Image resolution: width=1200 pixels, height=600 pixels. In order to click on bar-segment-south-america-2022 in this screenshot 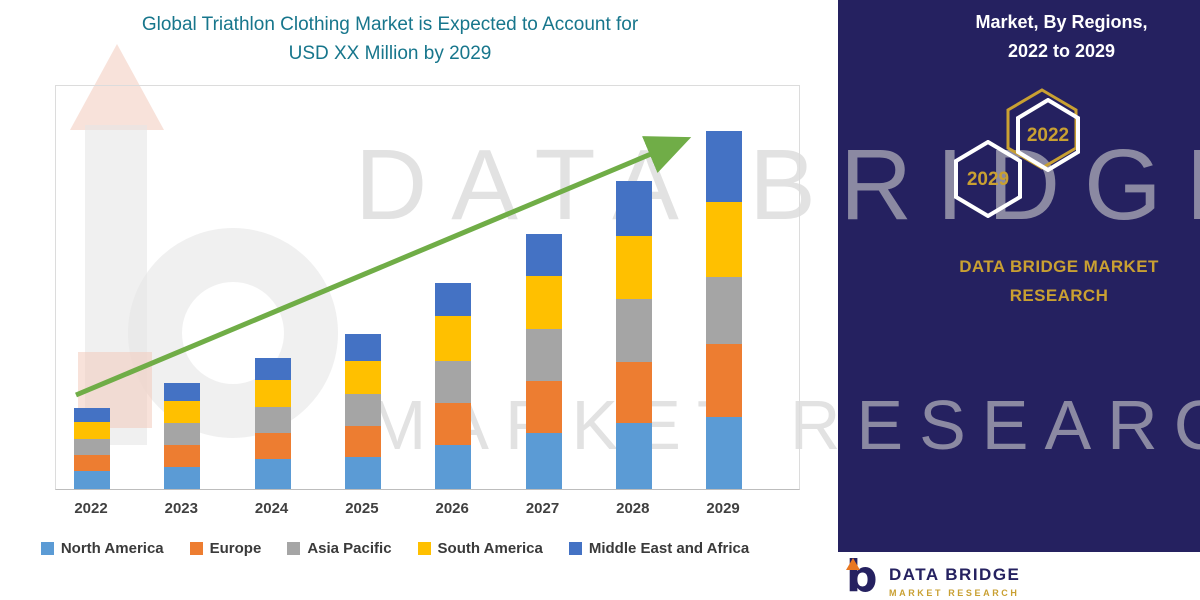, I will do `click(92, 430)`.